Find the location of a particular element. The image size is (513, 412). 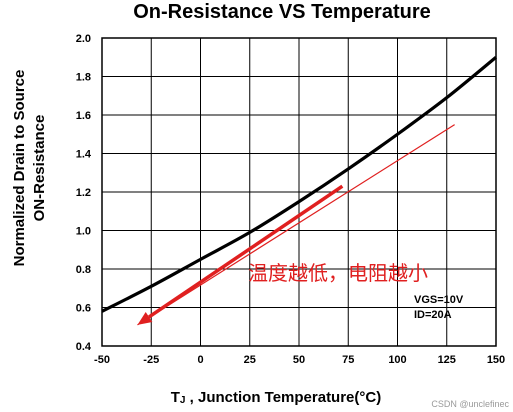

y-tick-label: 1.2 is located at coordinates (83, 193).